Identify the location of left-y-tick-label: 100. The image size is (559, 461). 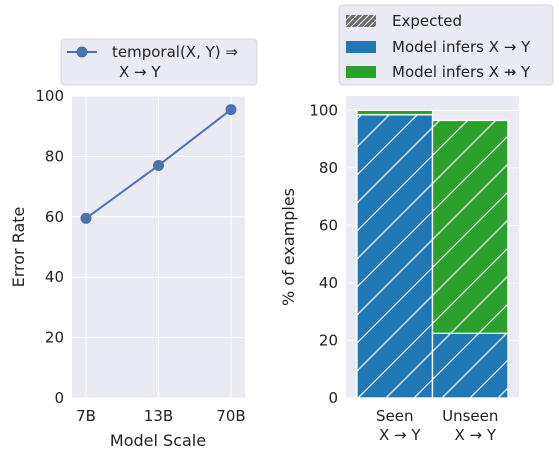
(49, 96).